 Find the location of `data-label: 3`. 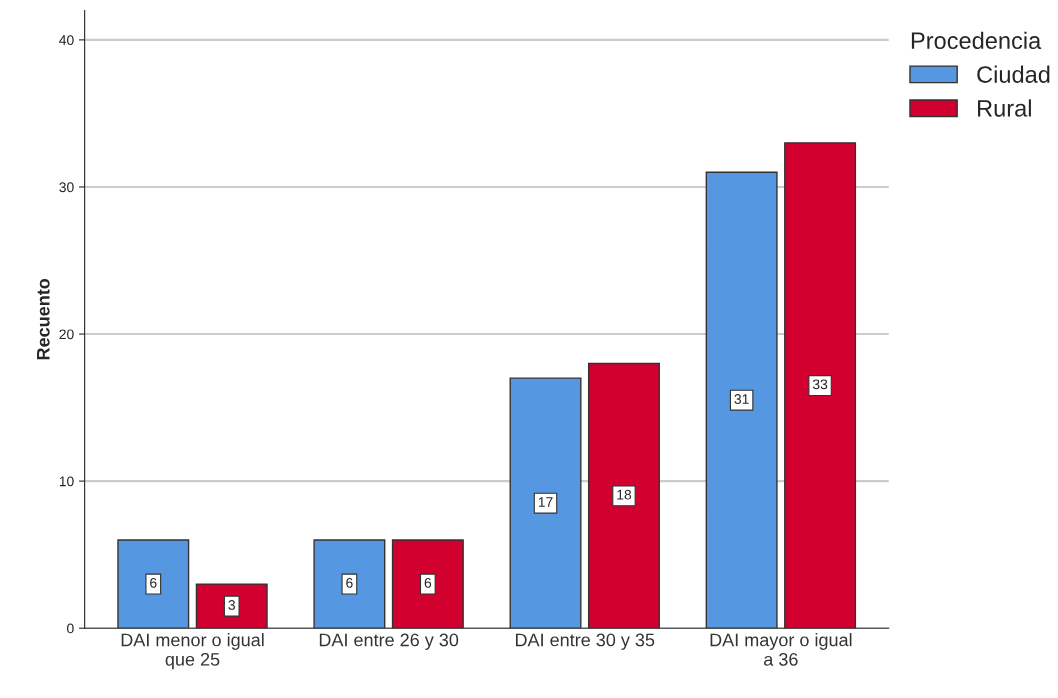

data-label: 3 is located at coordinates (231, 605).